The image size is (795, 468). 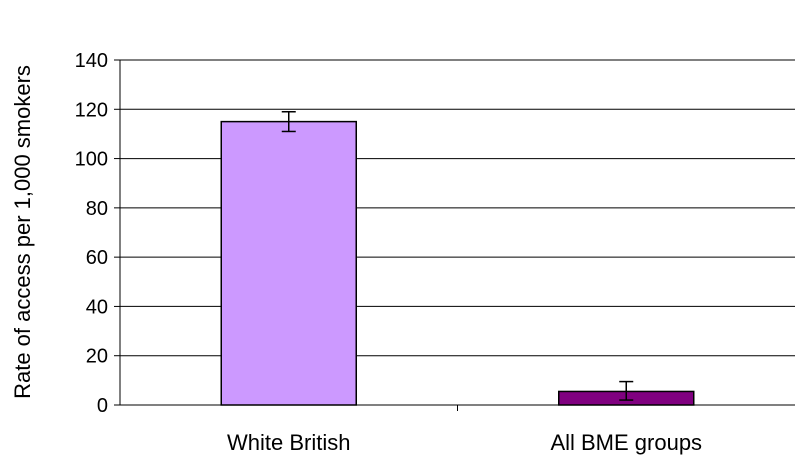 I want to click on y-tick-label: 140, so click(x=91, y=61).